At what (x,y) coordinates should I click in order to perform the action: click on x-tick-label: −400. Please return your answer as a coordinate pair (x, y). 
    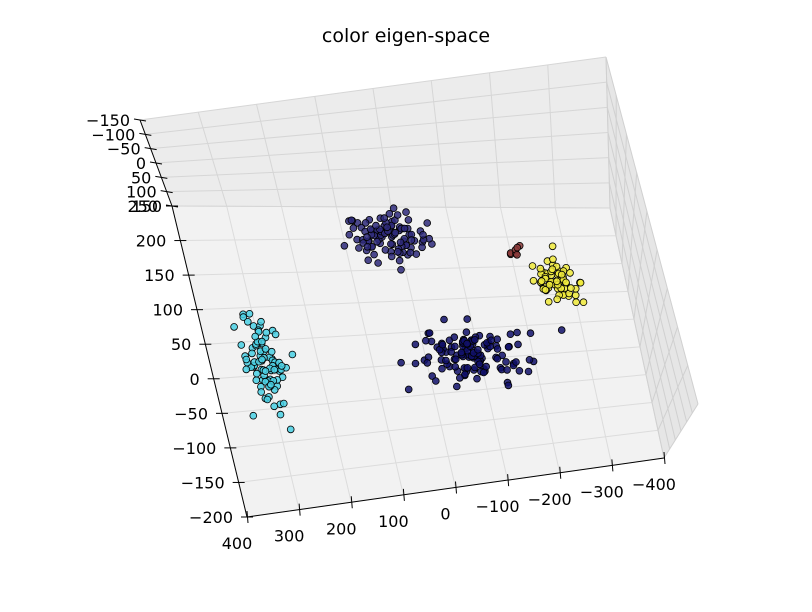
    Looking at the image, I should click on (654, 484).